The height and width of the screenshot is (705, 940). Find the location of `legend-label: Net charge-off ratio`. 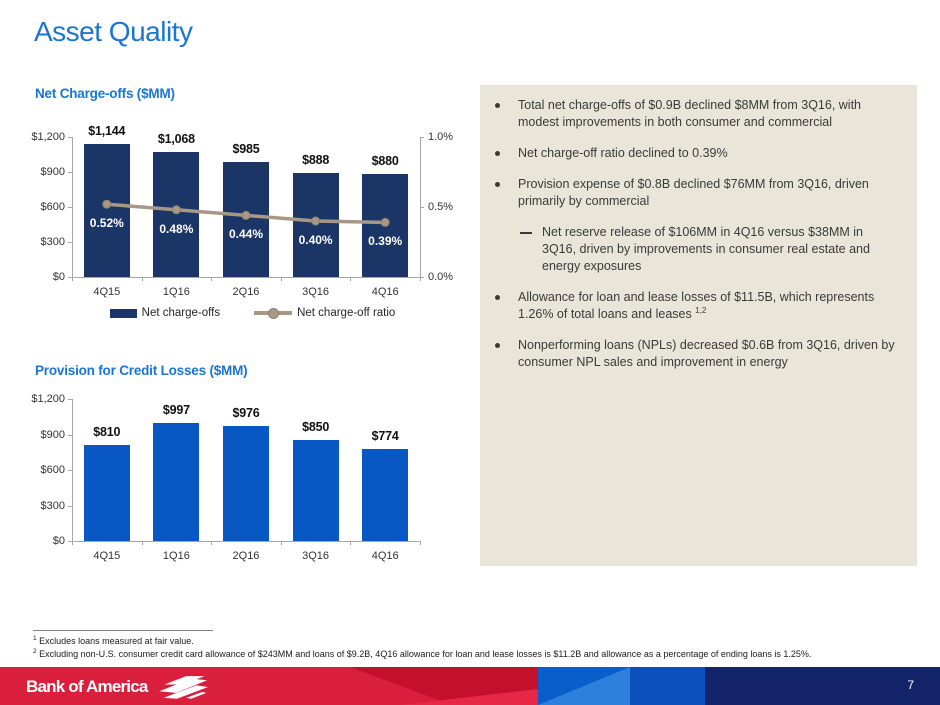

legend-label: Net charge-off ratio is located at coordinates (346, 313).